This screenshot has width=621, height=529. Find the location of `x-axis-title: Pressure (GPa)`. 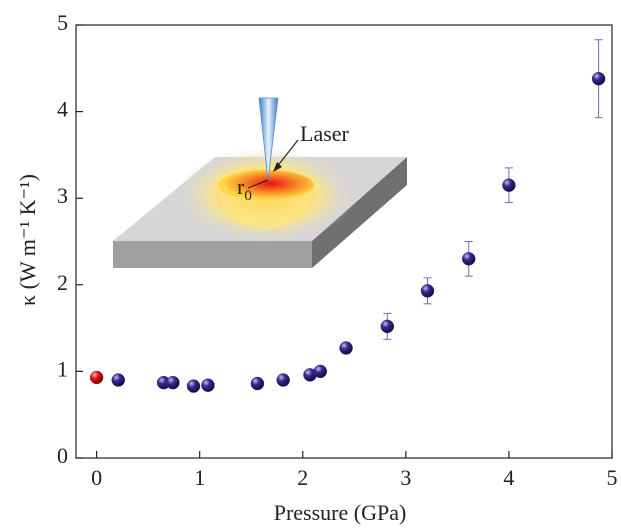

x-axis-title: Pressure (GPa) is located at coordinates (340, 512).